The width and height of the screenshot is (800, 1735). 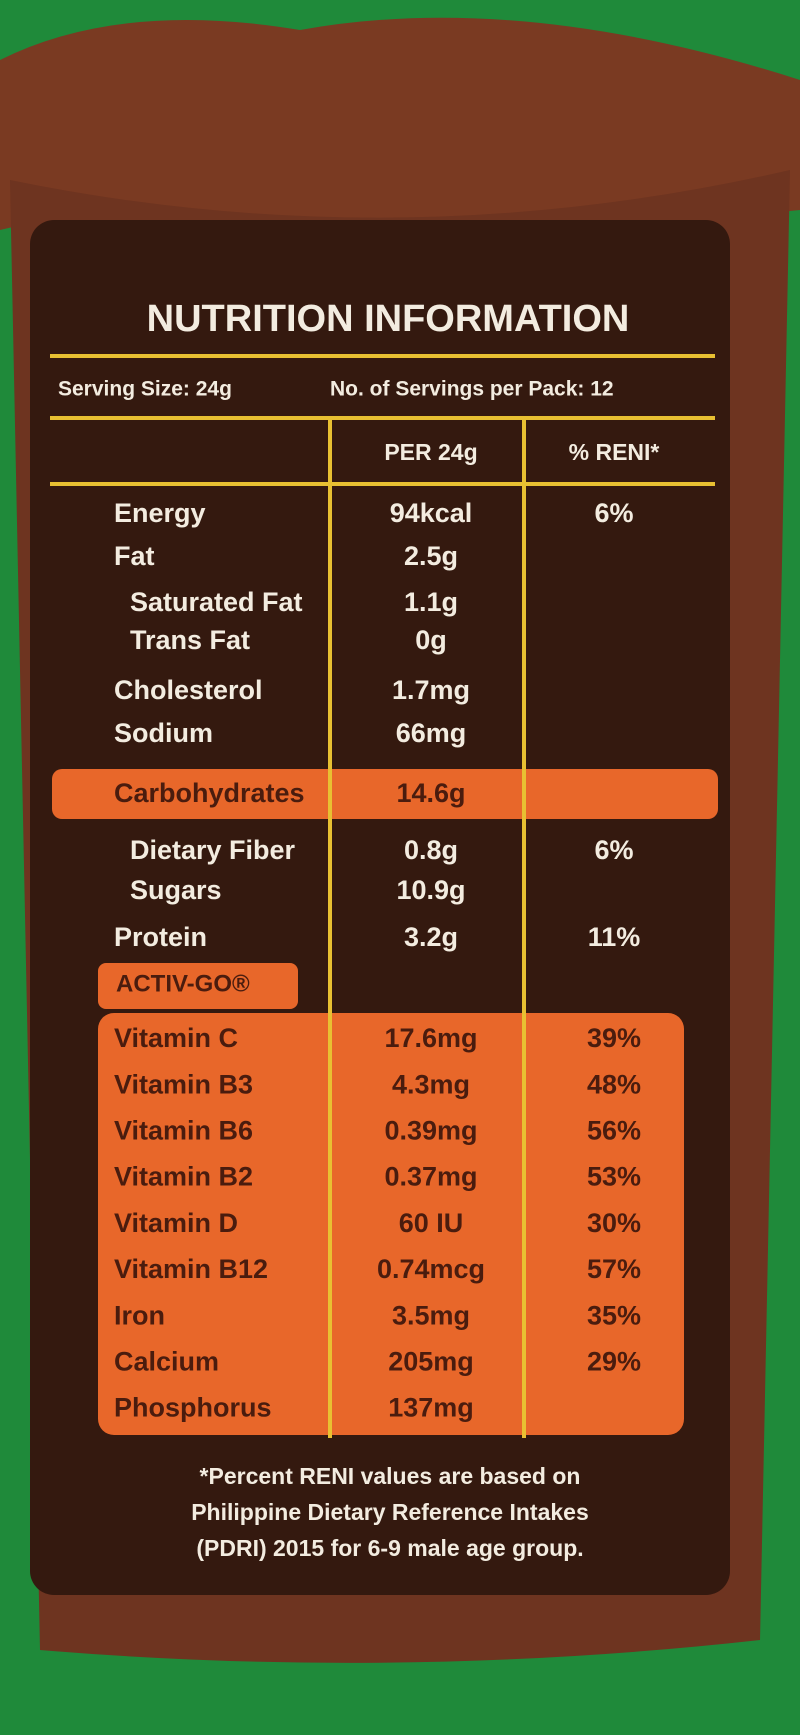 What do you see at coordinates (431, 1084) in the screenshot?
I see `nutrient-amount: 4.3mg` at bounding box center [431, 1084].